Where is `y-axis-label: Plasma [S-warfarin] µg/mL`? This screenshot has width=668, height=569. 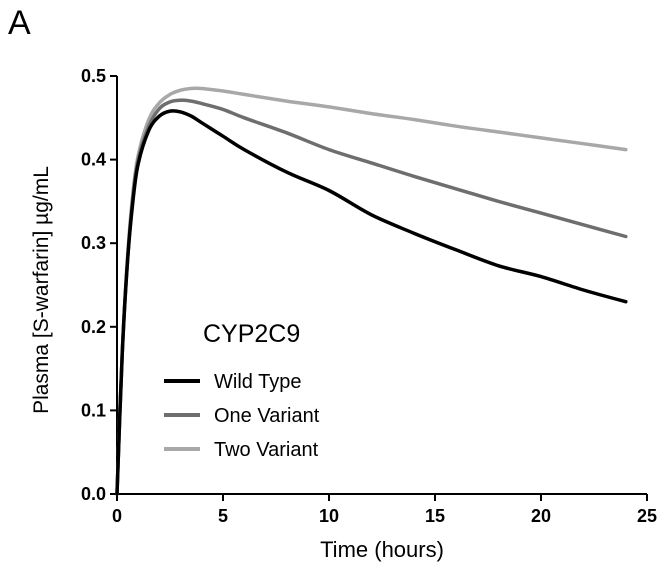
y-axis-label: Plasma [S-warfarin] µg/mL is located at coordinates (41, 290).